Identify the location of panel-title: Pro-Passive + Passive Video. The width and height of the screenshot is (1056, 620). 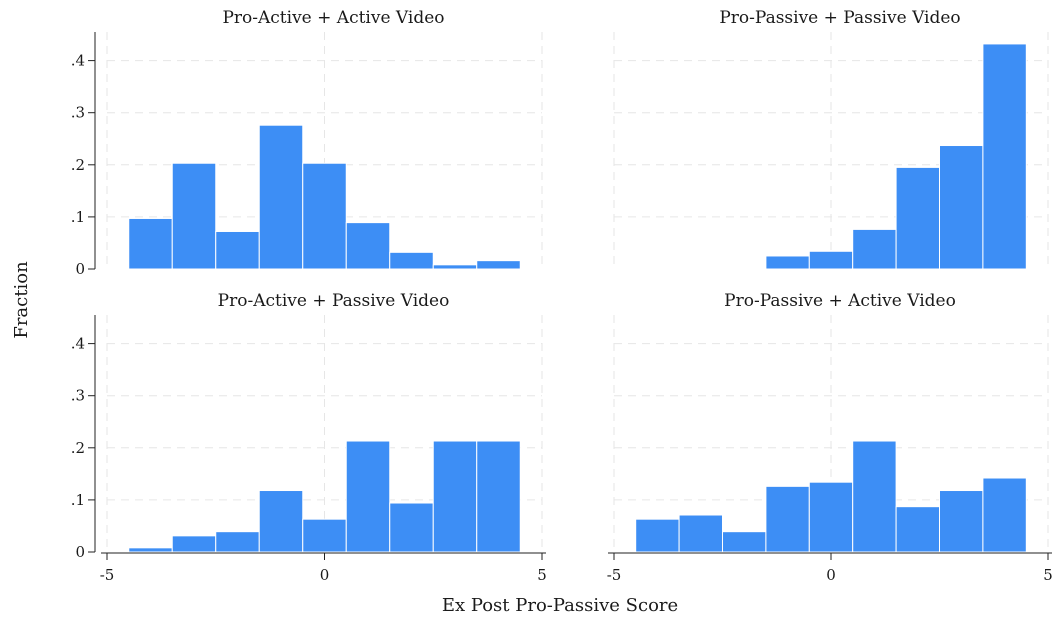
(839, 18).